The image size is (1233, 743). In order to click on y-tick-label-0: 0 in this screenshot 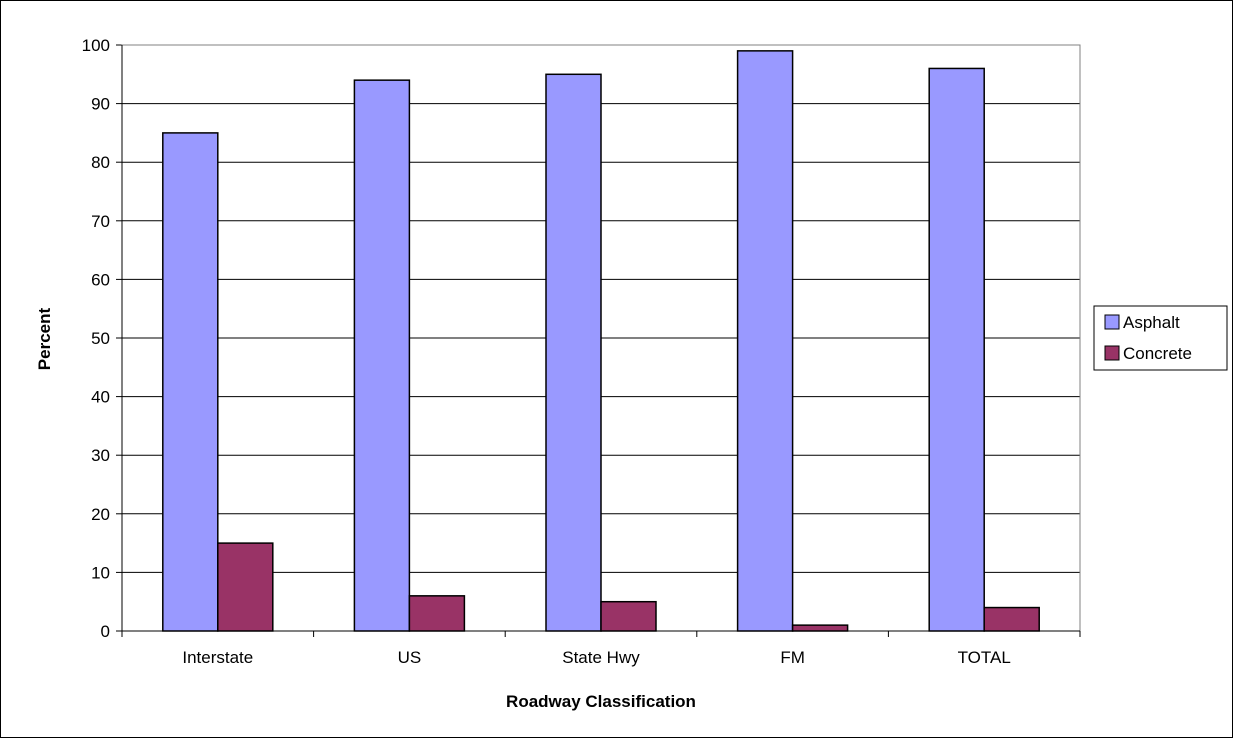, I will do `click(105, 631)`.